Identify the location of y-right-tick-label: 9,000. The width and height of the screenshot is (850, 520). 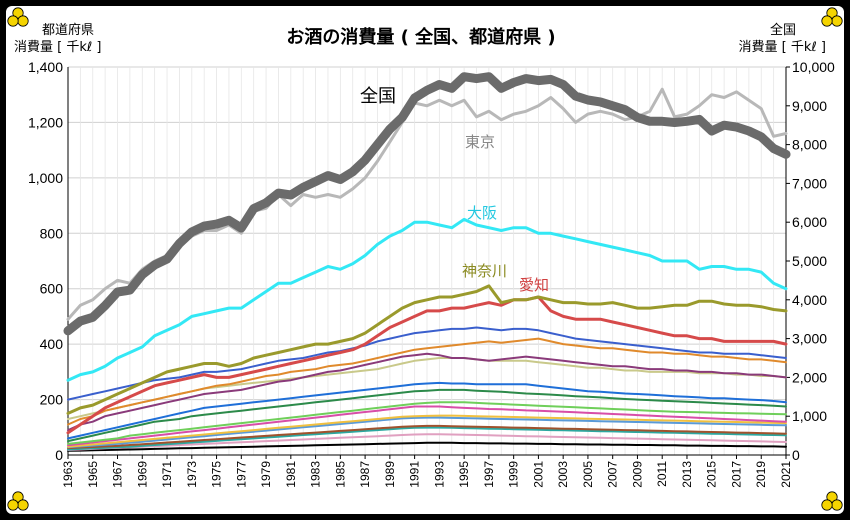
(809, 106).